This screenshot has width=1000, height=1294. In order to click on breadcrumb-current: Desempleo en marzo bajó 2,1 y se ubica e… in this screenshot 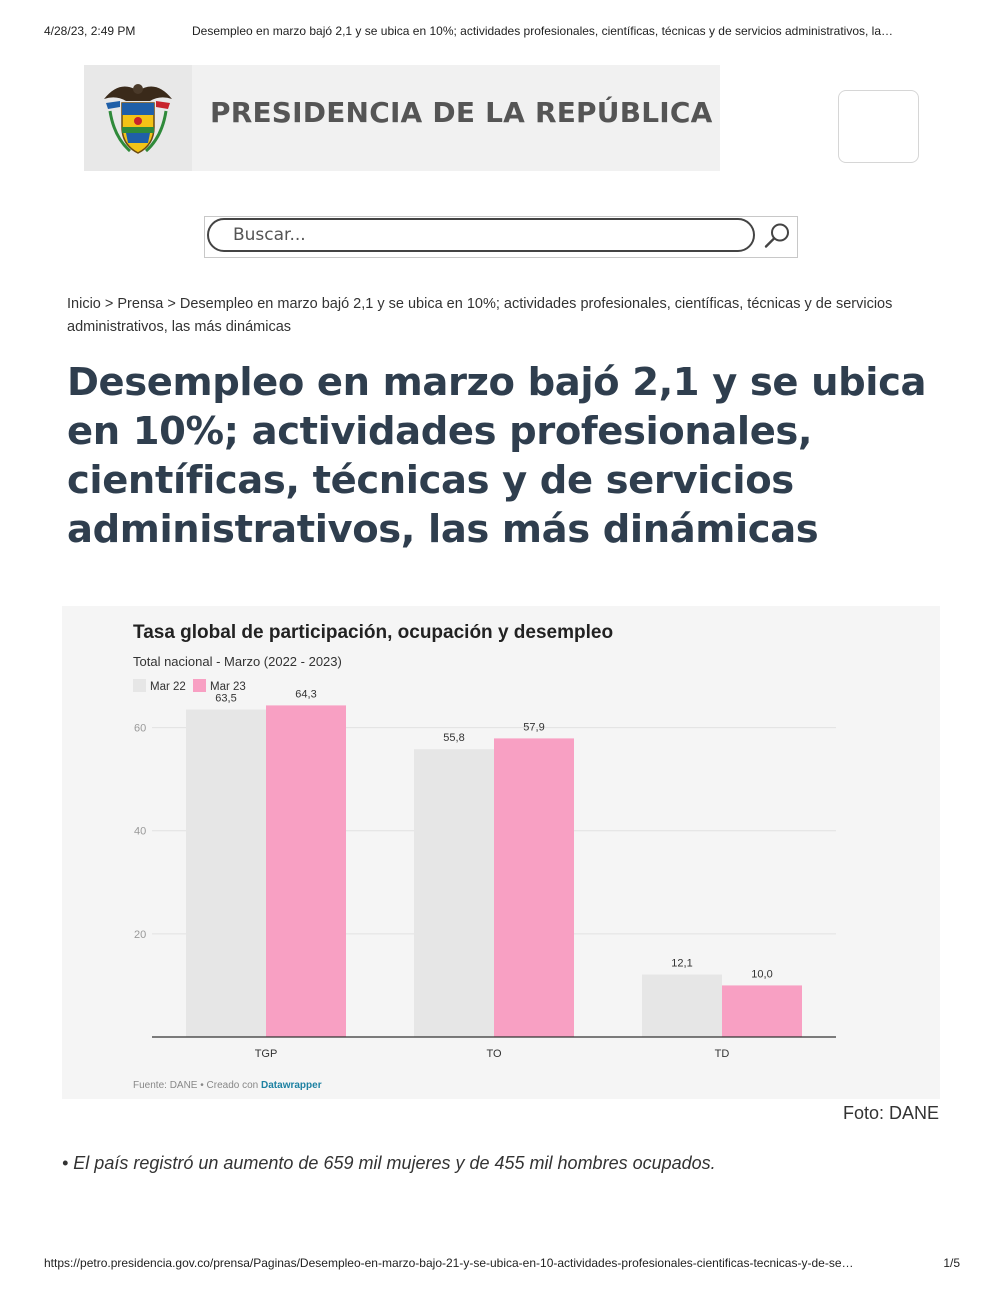, I will do `click(480, 315)`.